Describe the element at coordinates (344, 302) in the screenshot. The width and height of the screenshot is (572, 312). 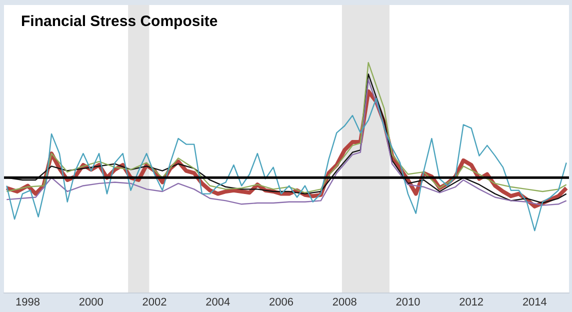
I see `x-tick-label: 2008` at that location.